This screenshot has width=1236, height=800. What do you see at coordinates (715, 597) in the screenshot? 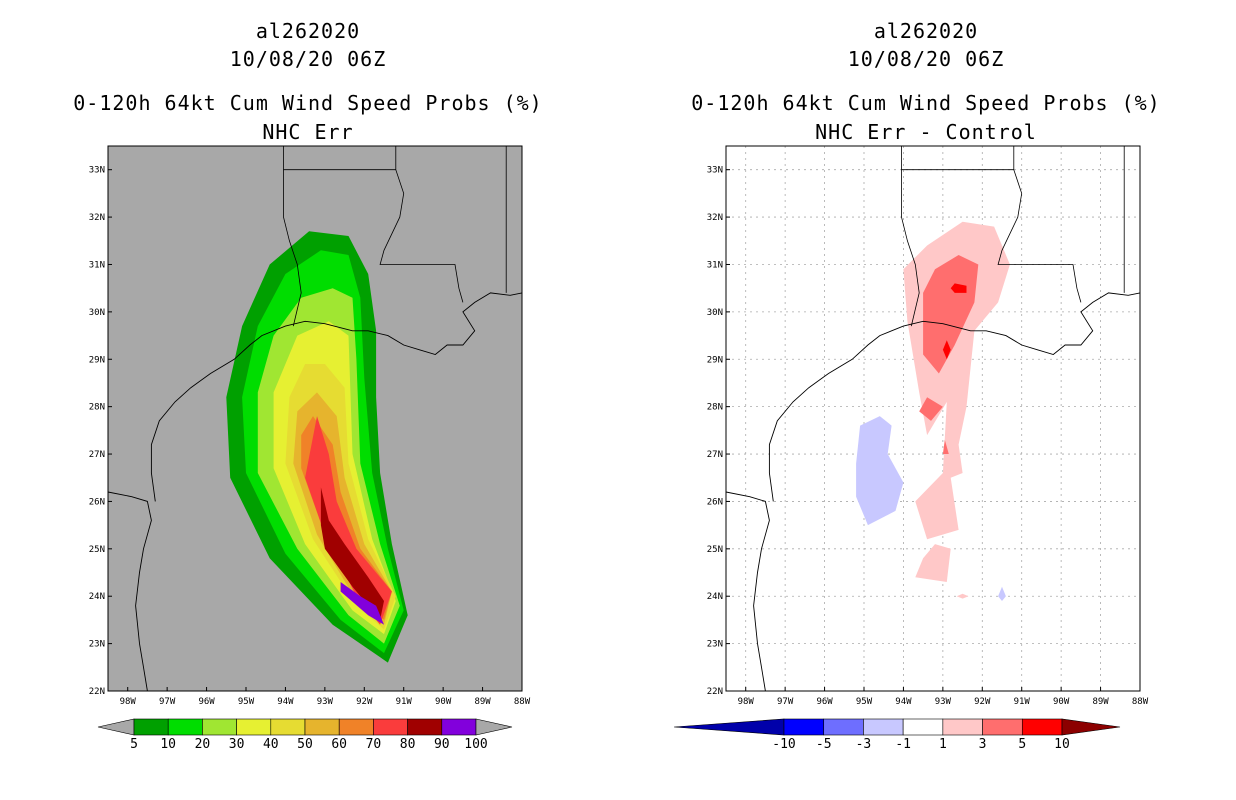
I see `right-y-tick-label: 24N` at bounding box center [715, 597].